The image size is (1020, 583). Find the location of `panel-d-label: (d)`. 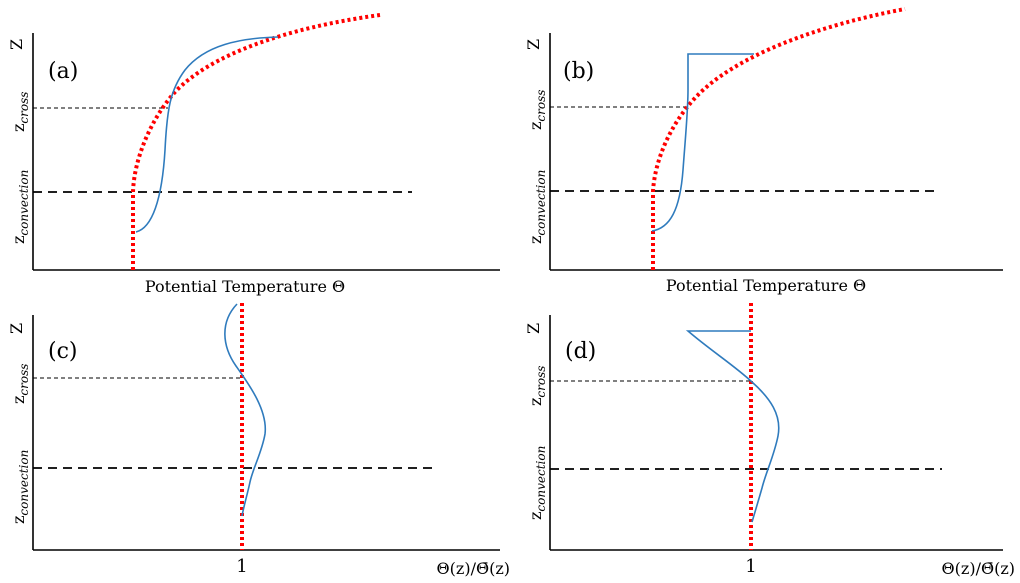

panel-d-label: (d) is located at coordinates (580, 351).